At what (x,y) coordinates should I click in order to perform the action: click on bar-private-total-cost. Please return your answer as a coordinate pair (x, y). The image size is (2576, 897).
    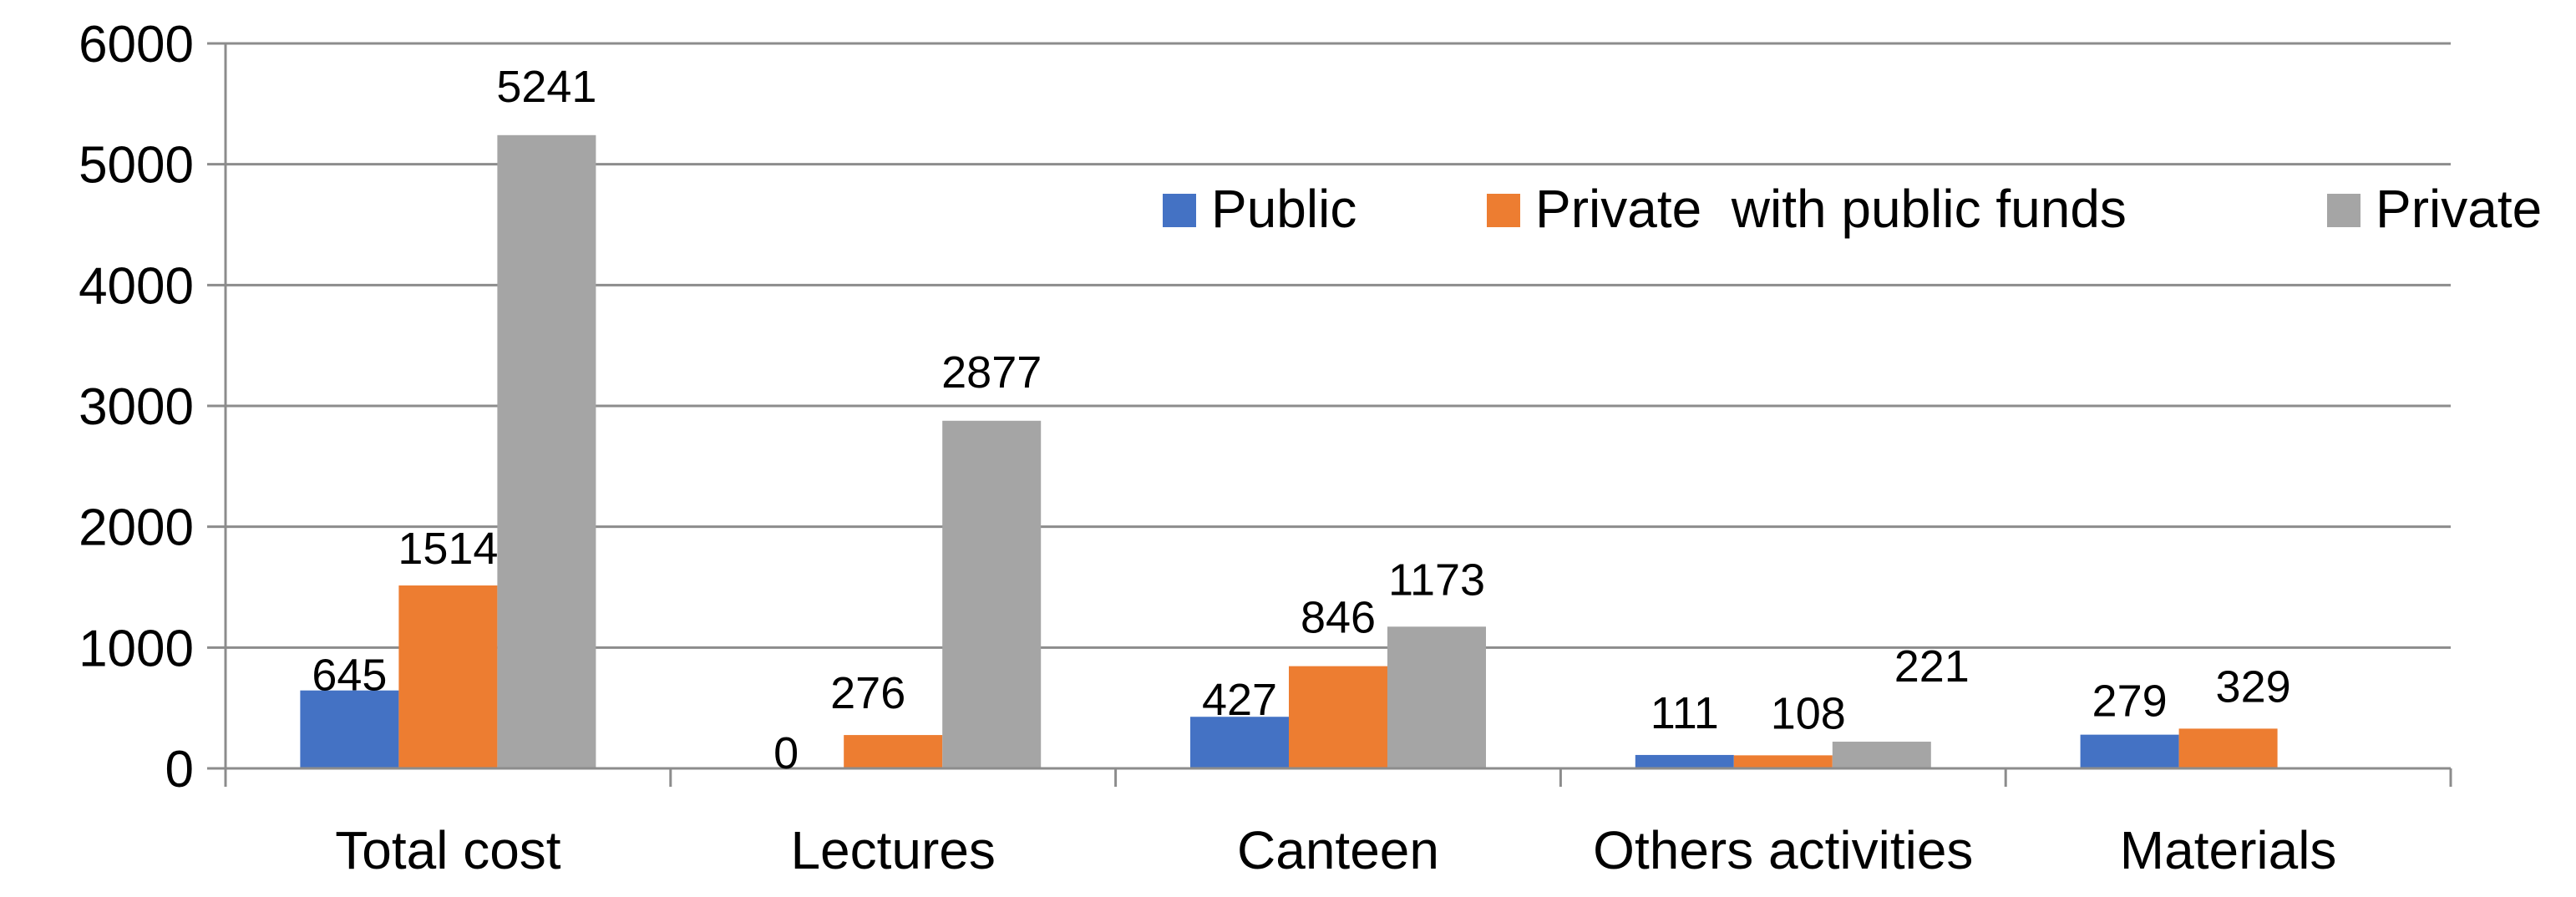
    Looking at the image, I should click on (546, 451).